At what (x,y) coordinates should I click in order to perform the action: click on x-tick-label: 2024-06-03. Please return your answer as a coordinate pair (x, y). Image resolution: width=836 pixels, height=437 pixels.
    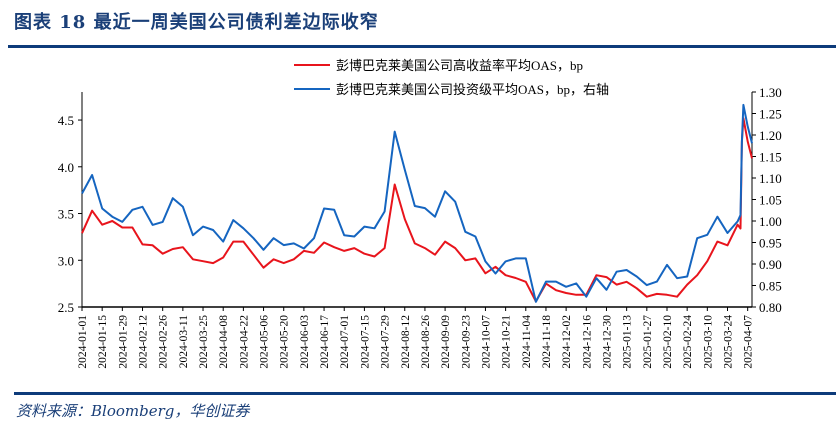
    Looking at the image, I should click on (305, 342).